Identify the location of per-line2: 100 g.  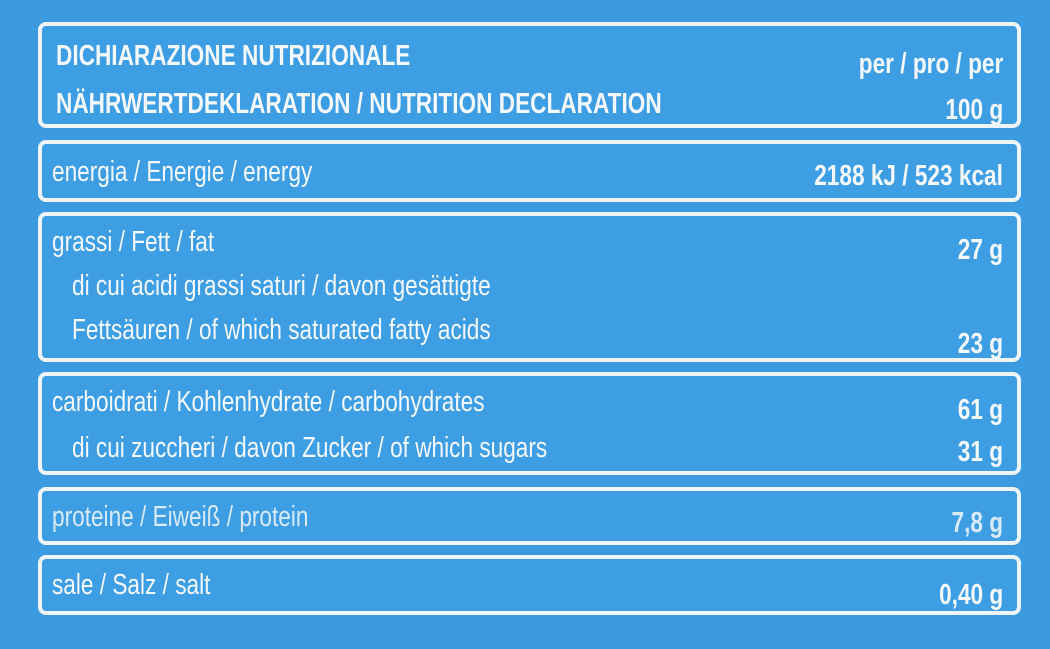
(974, 110).